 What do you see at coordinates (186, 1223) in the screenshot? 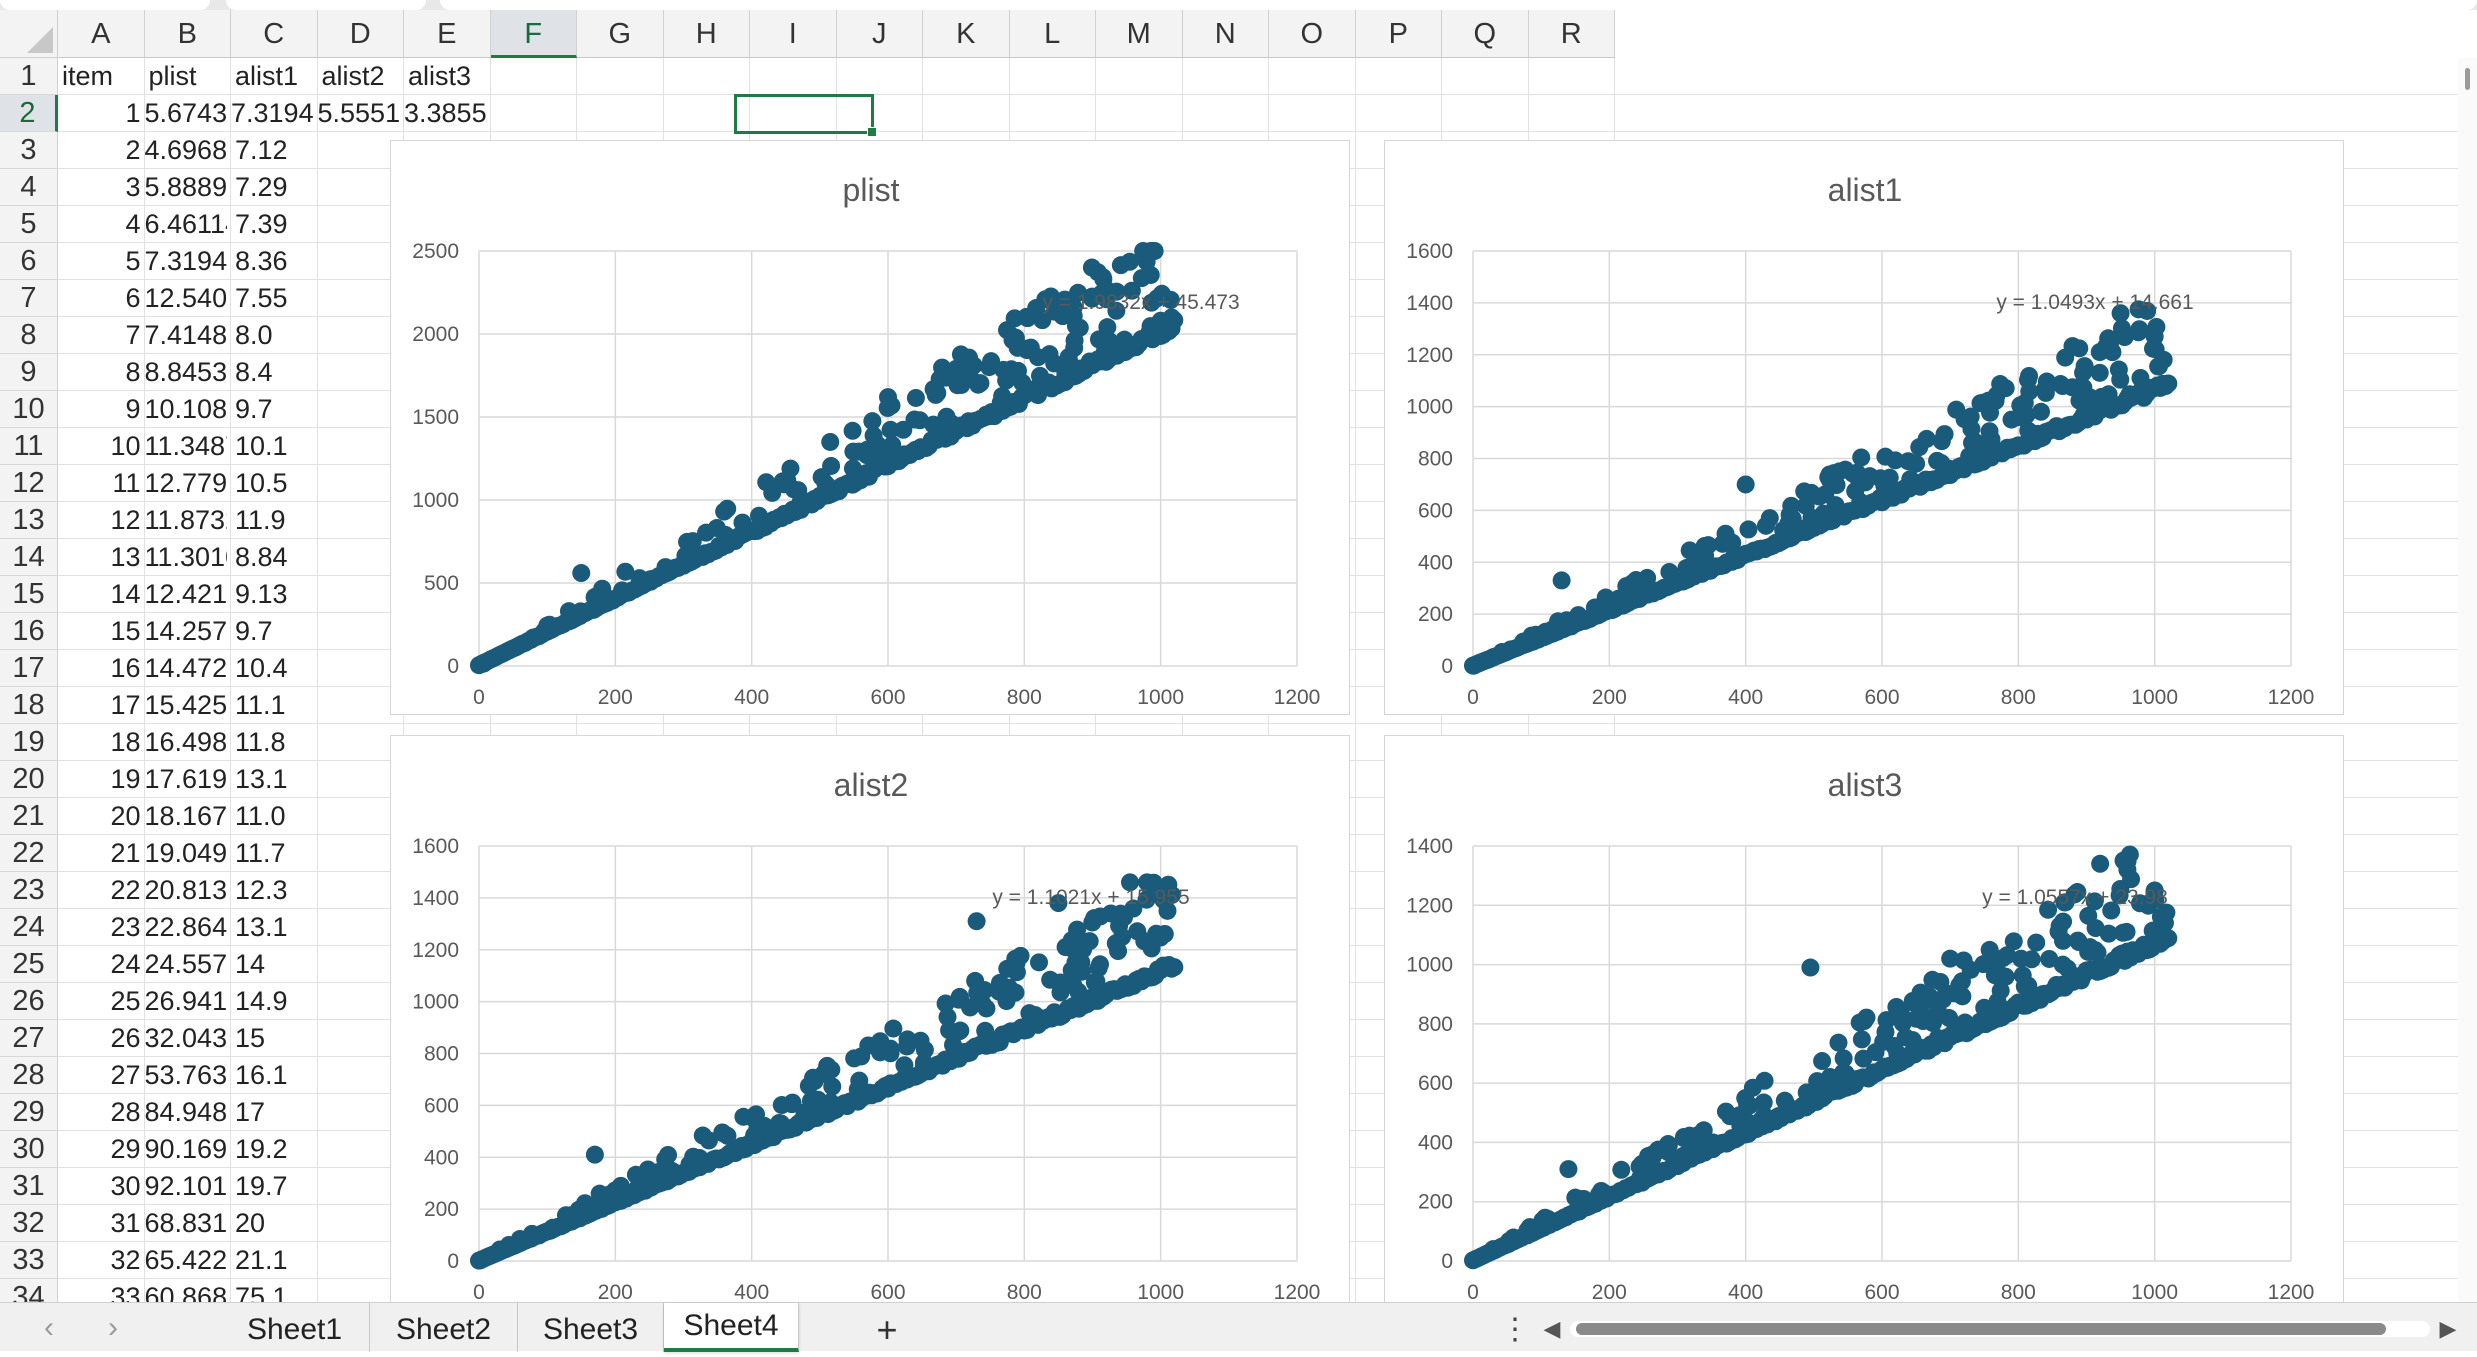
I see `data-cell-plist: 68.83144` at bounding box center [186, 1223].